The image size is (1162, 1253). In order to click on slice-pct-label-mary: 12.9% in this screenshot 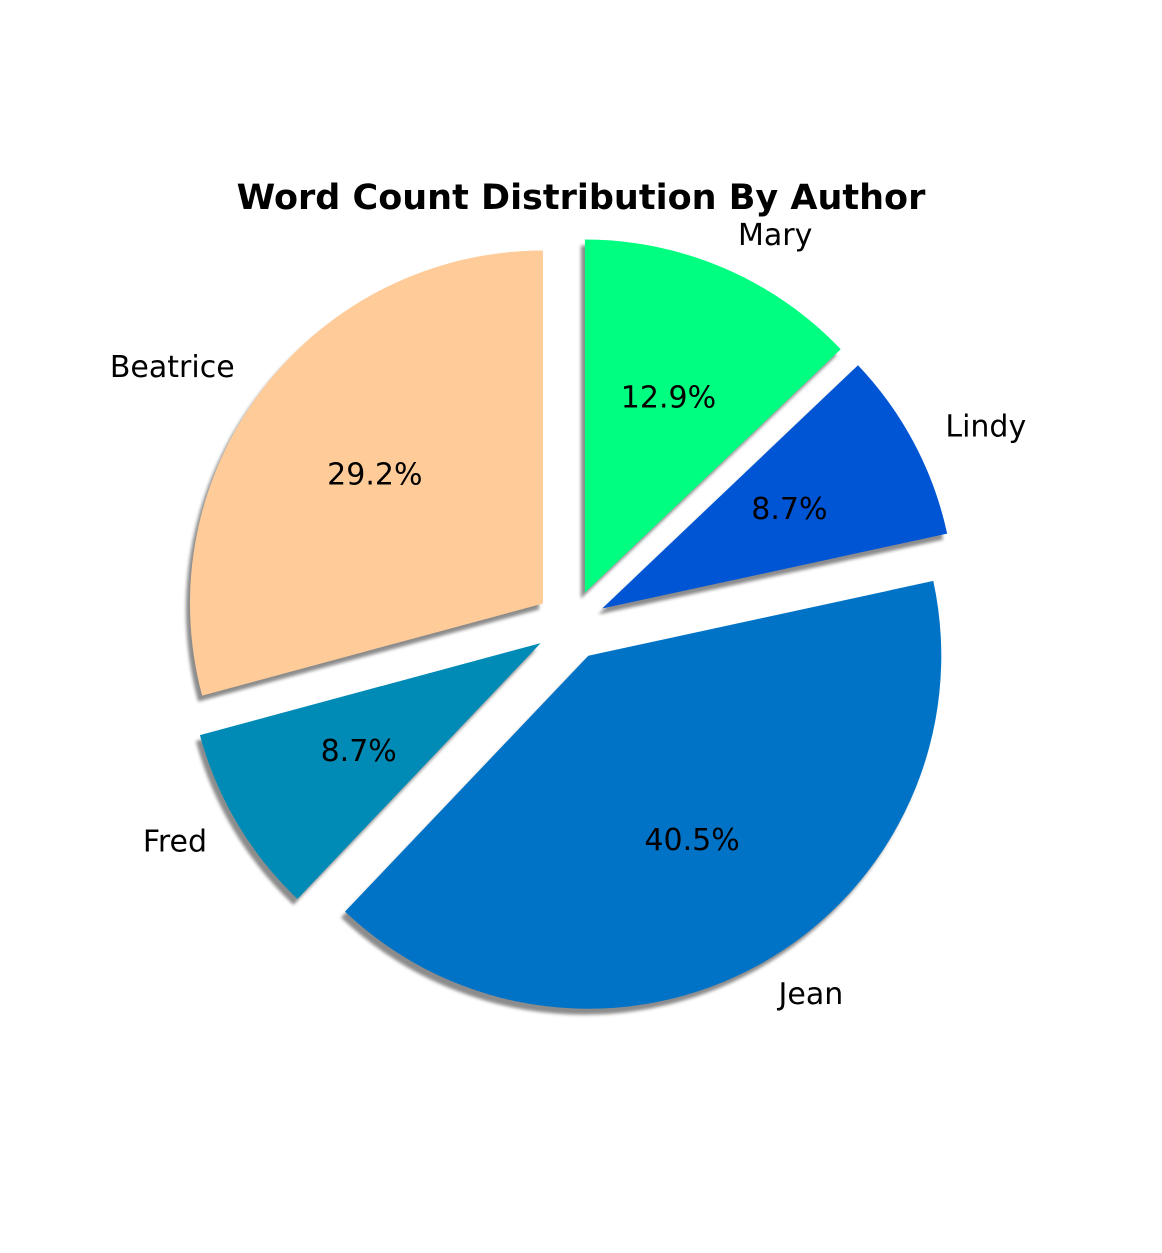, I will do `click(668, 397)`.